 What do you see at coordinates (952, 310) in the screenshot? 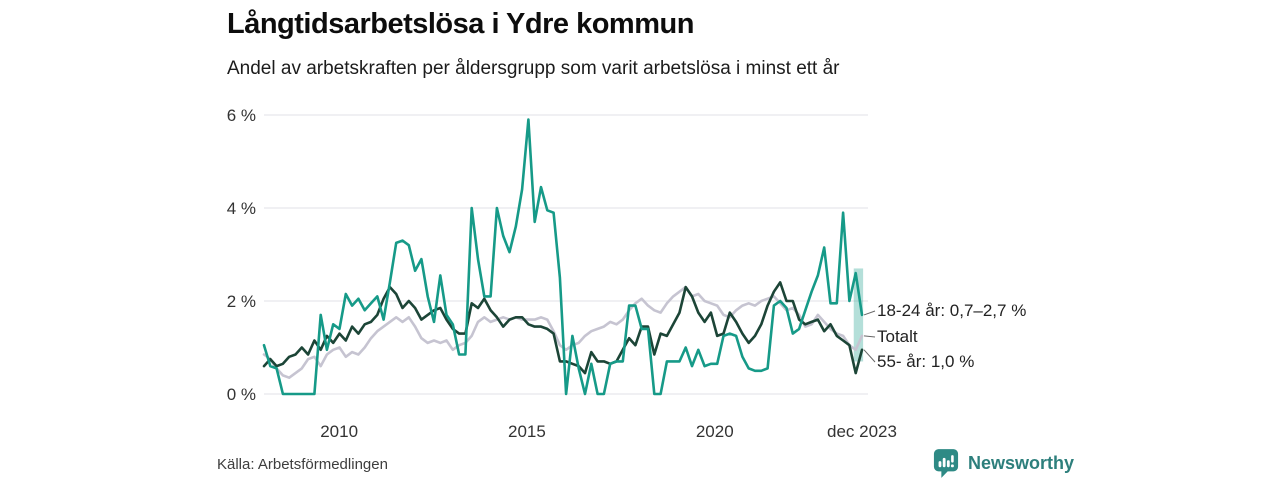
I see `legend-label-18-24: 18-24 år: 0,7–2,7 %` at bounding box center [952, 310].